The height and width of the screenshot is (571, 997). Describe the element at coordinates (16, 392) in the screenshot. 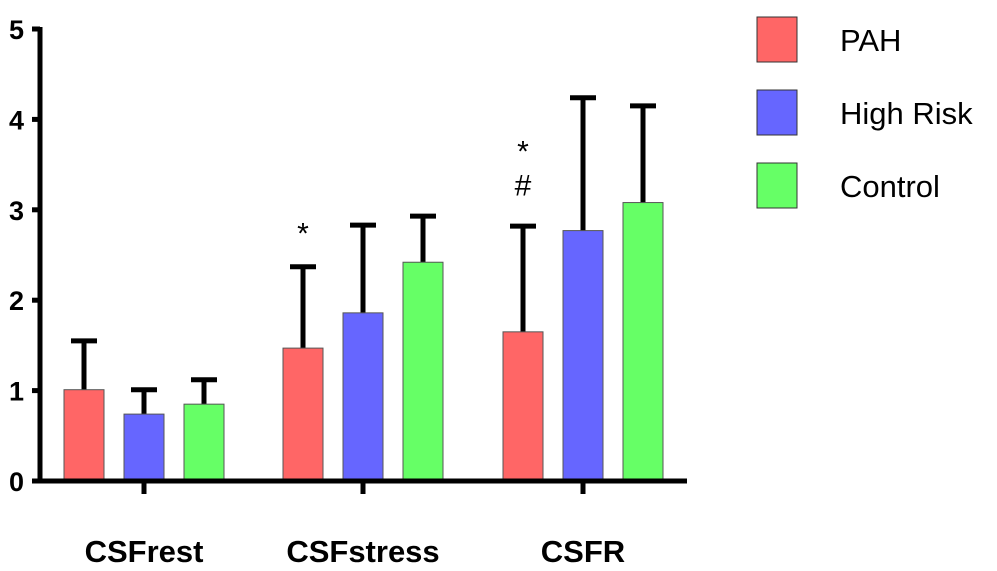

I see `y-tick-label-1: 1` at that location.